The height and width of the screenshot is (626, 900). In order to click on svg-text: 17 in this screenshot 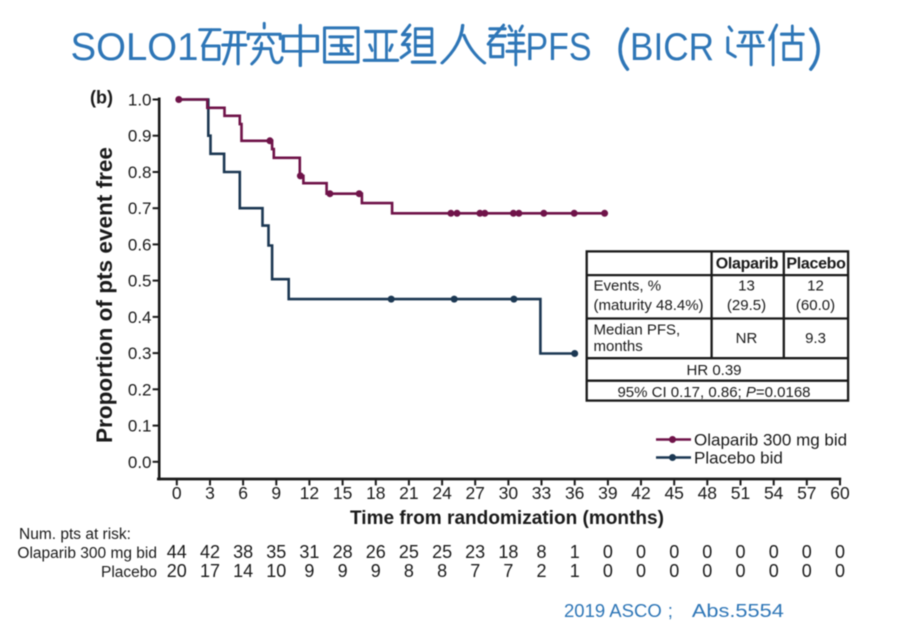, I will do `click(210, 571)`.